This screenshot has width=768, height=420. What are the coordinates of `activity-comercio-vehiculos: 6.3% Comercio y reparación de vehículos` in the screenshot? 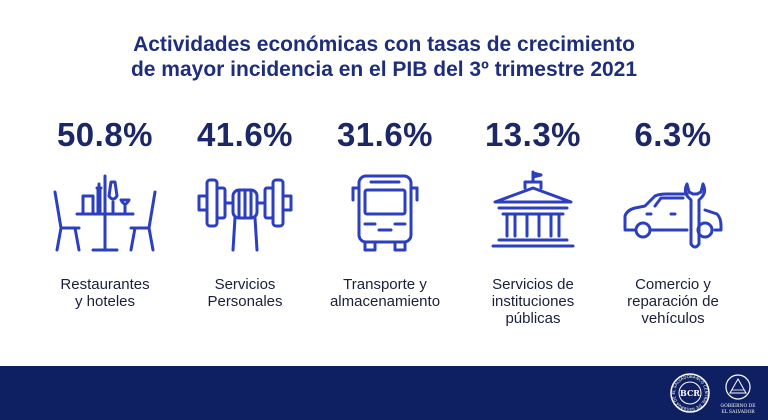 It's located at (673, 221).